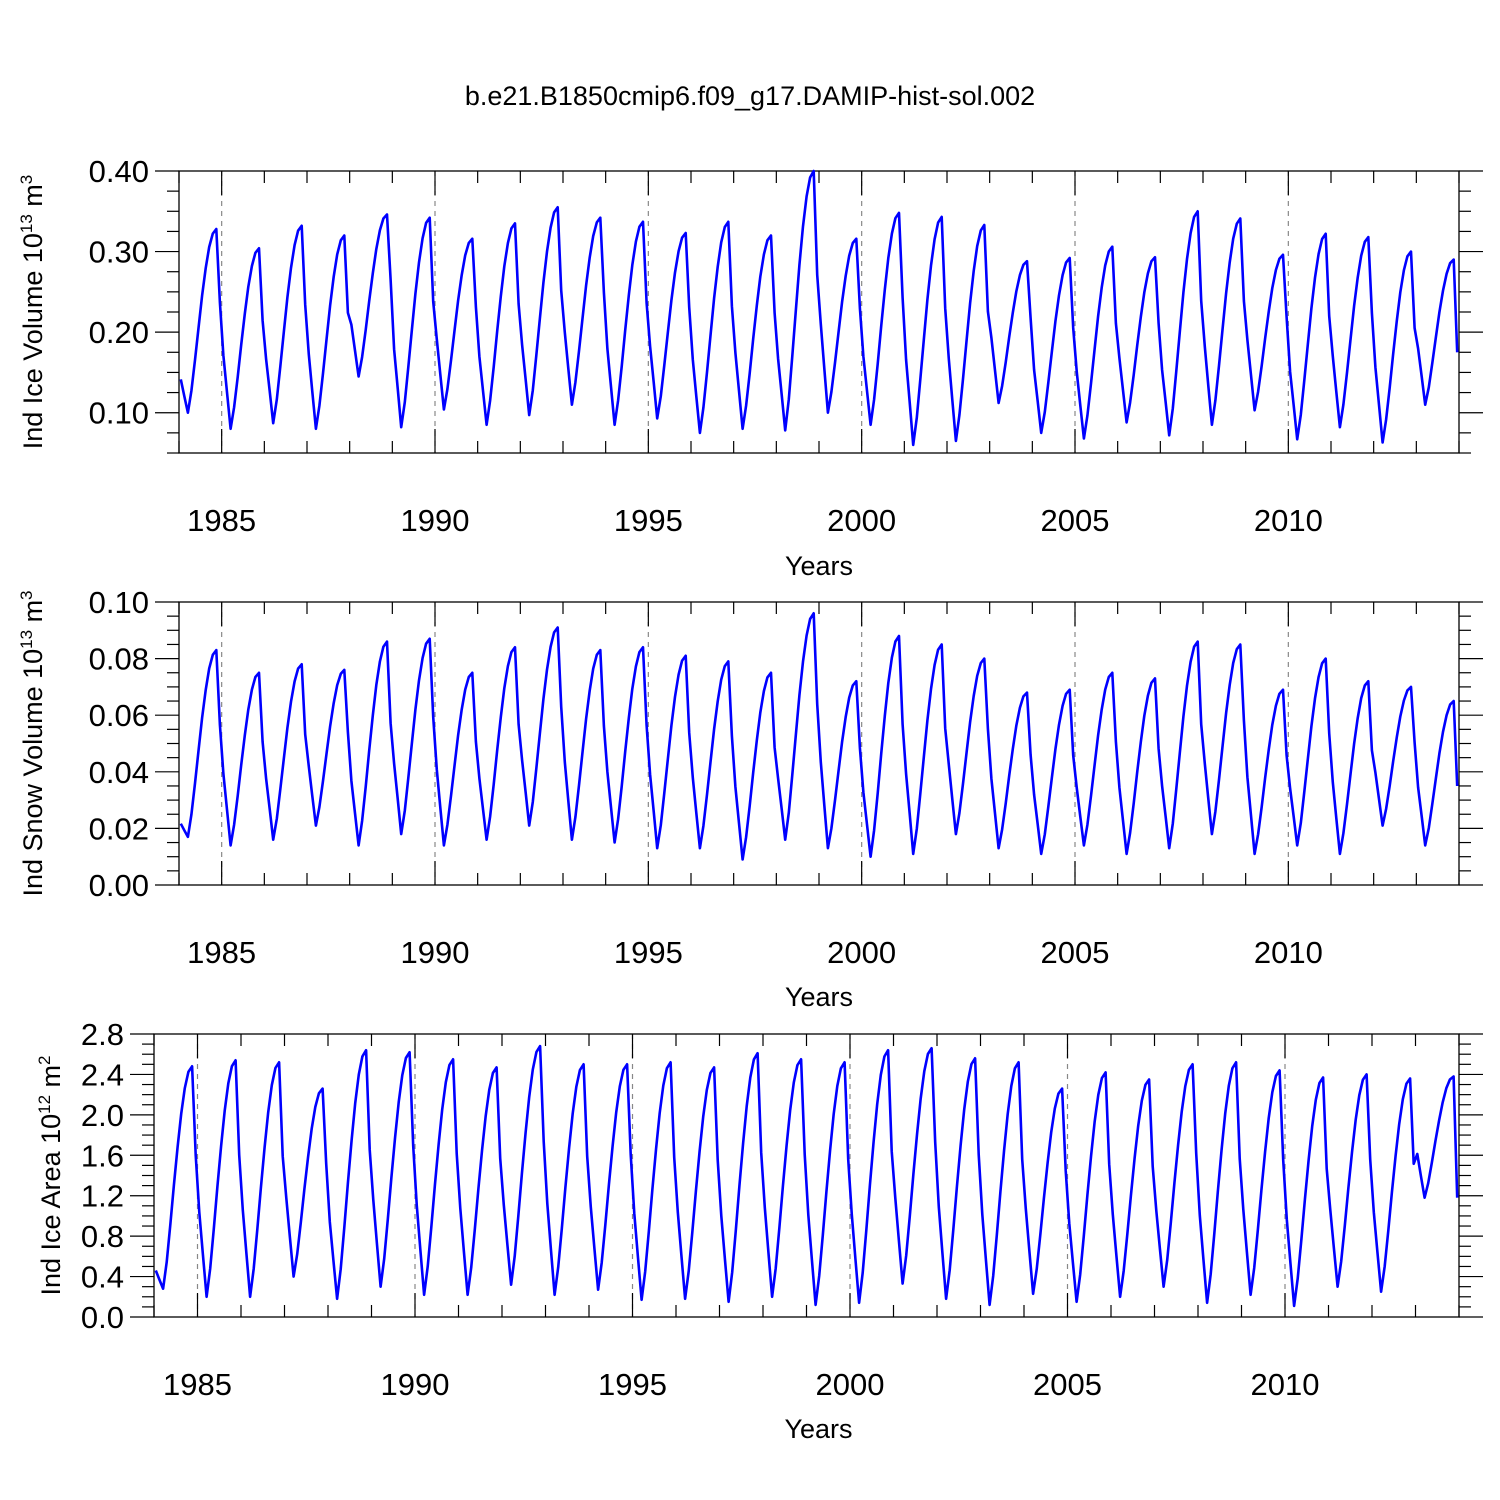 This screenshot has width=1500, height=1500. What do you see at coordinates (102, 1317) in the screenshot?
I see `y-tick-label: 0.0` at bounding box center [102, 1317].